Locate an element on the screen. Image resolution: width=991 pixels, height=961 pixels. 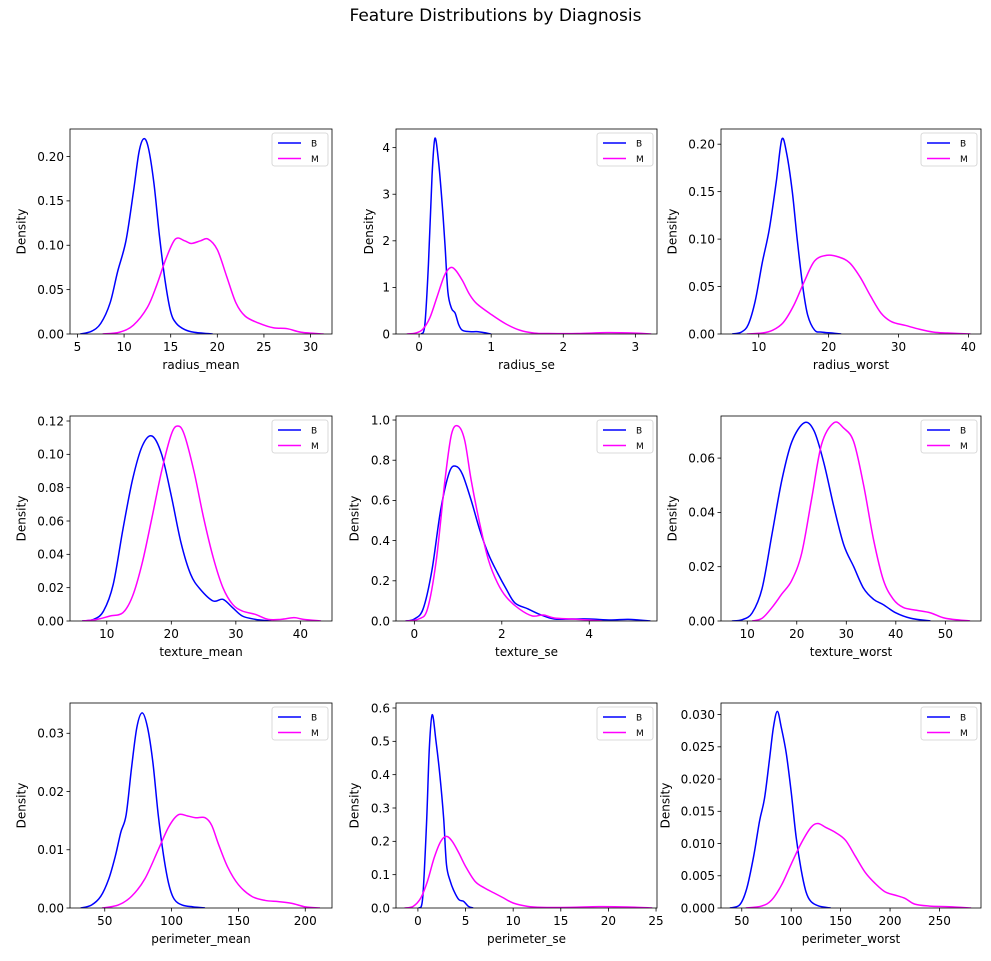
x-tick-label: 250 is located at coordinates (939, 921).